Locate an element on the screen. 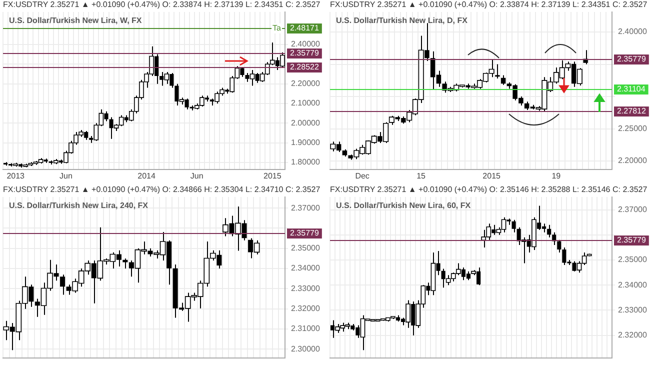 The width and height of the screenshot is (654, 366). chart-subtitle: FX:USDTRY 2.35271 ▲ +0.01090 (+0.47%) O: 2.35146 H: 2.35288 L: 2.35146 C: 2.3527 is located at coordinates (489, 190).